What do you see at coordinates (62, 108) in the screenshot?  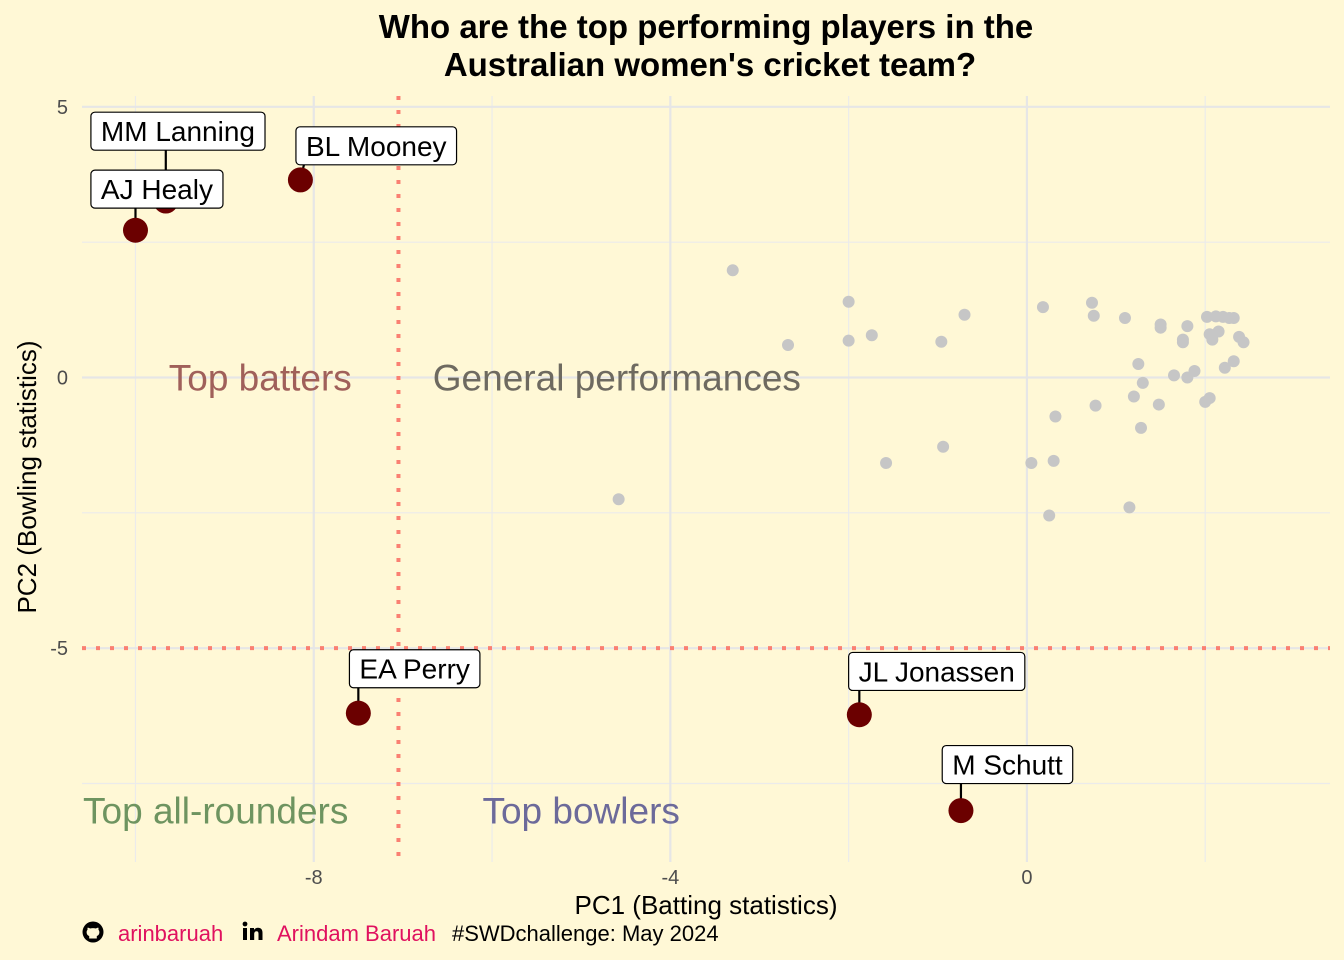 I see `y-tick-label: 5` at bounding box center [62, 108].